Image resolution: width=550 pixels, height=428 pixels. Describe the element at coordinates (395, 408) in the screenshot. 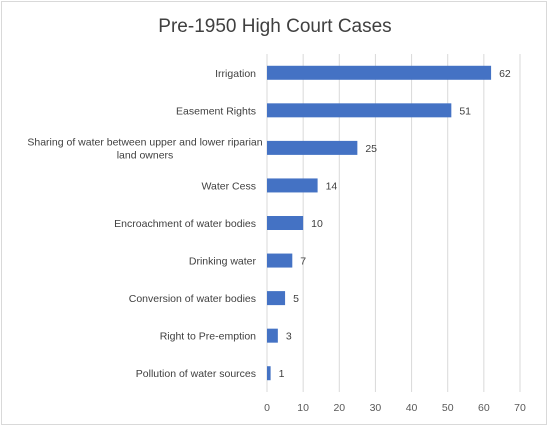

I see `x-axis-ticks: 0 10 20 30 40 50 60 70` at that location.